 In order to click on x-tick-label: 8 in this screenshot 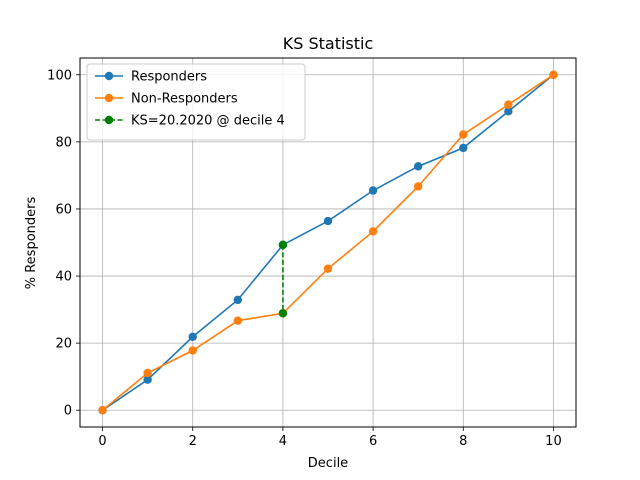, I will do `click(463, 441)`.